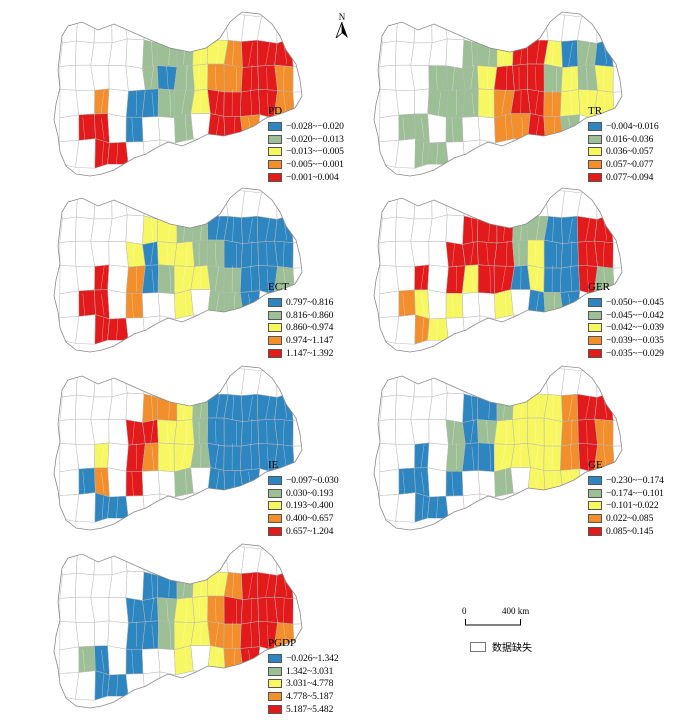  What do you see at coordinates (312, 658) in the screenshot?
I see `legend-label: −0.026~1.342` at bounding box center [312, 658].